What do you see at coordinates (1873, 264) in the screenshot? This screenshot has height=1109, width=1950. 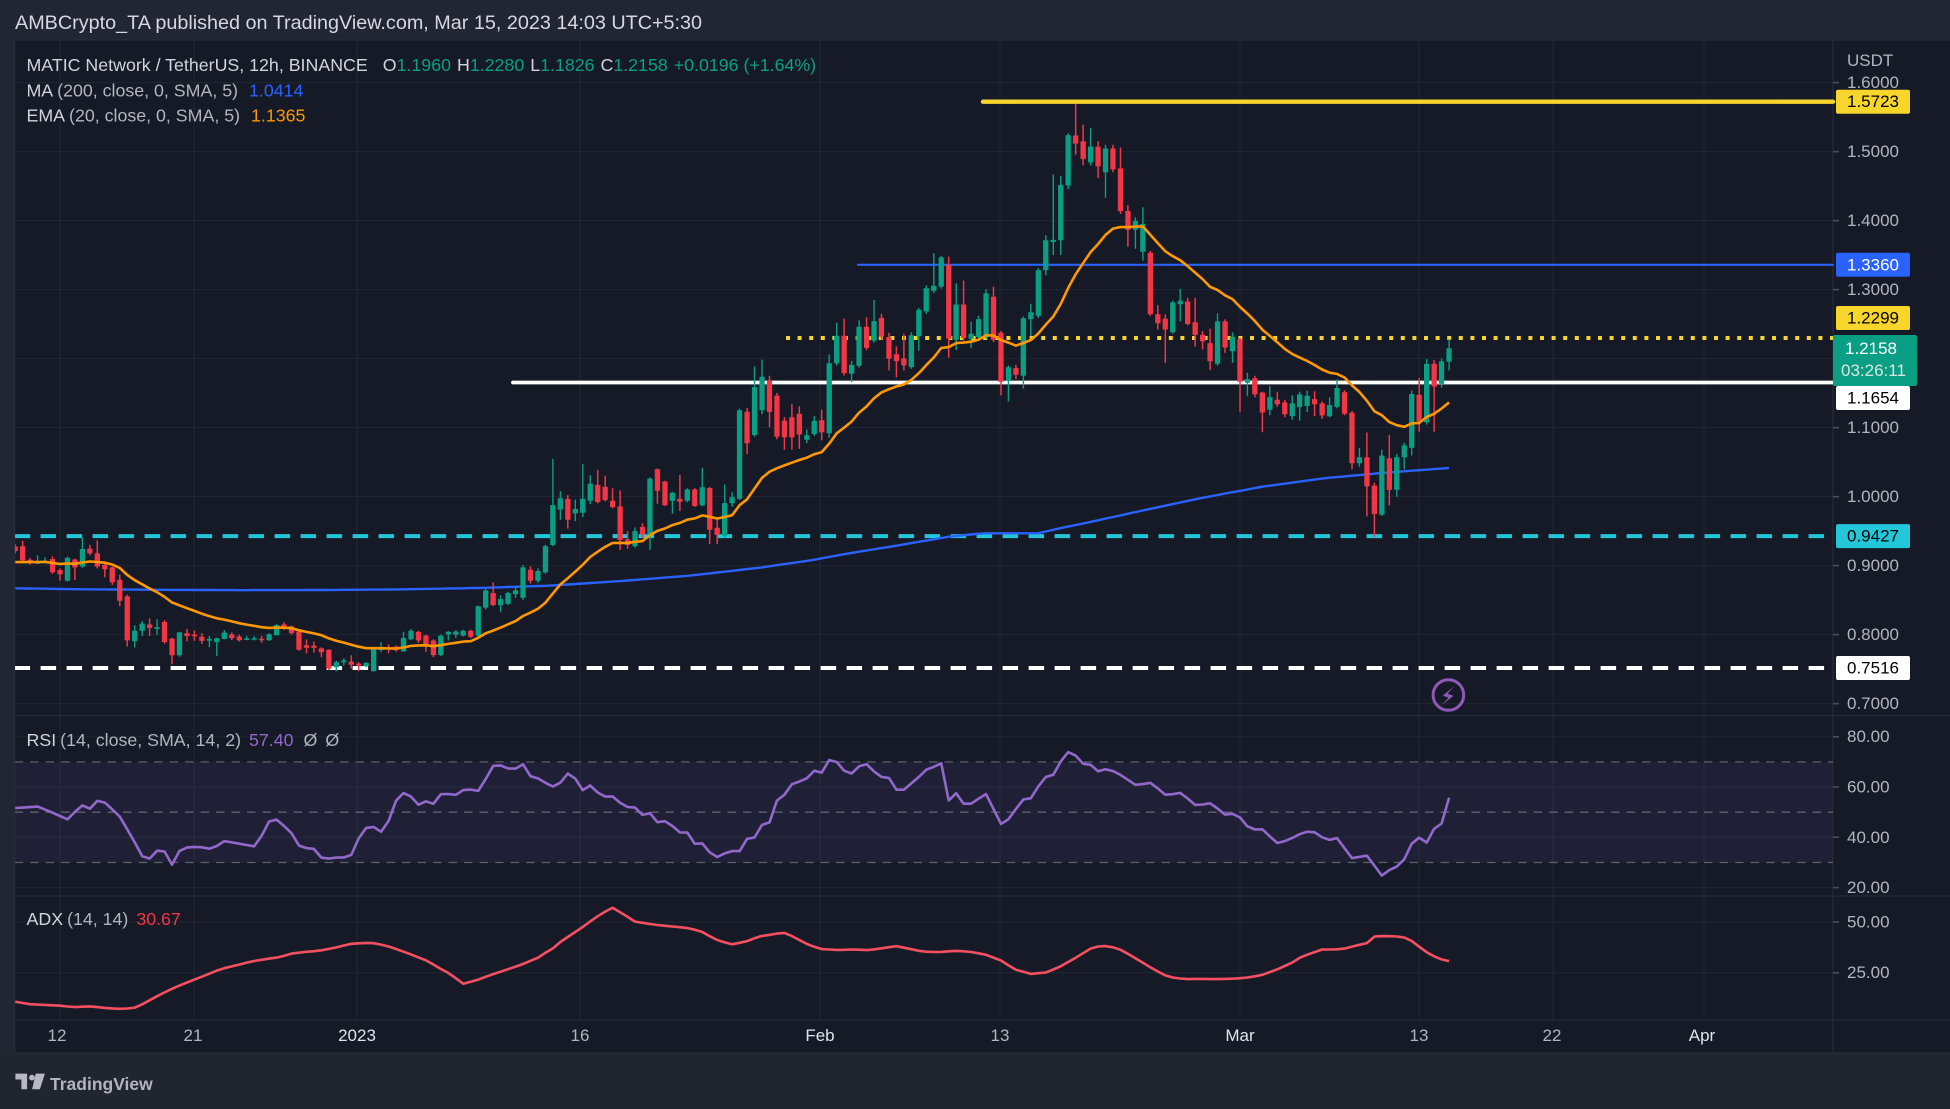 I see `svg-text: 1.3360` at bounding box center [1873, 264].